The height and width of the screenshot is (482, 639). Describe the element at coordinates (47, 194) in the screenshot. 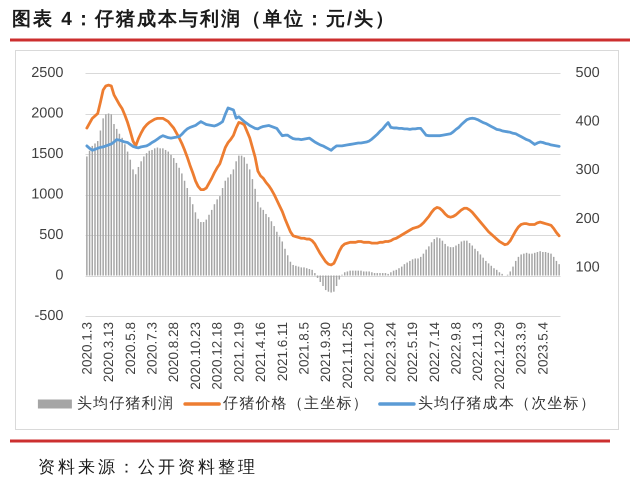

I see `y-tick-label: 1000` at that location.